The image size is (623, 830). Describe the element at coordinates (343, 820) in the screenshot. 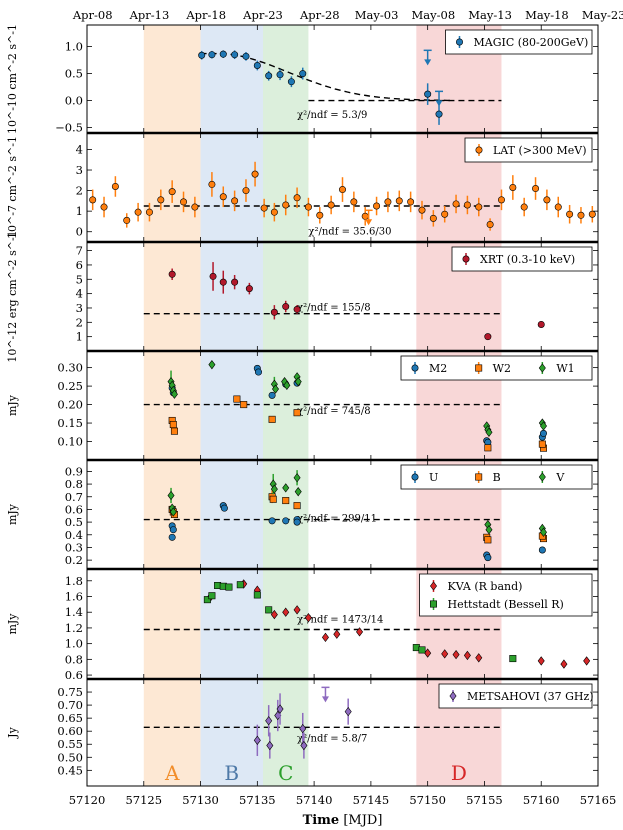

I see `x-axis-title: Time [MJD]` at that location.